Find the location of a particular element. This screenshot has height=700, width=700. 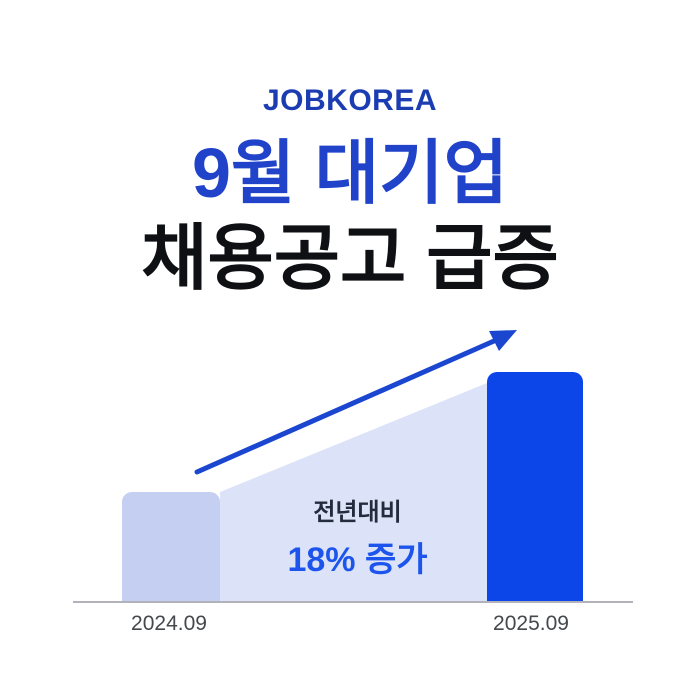

growth-area-shape is located at coordinates (353, 492).